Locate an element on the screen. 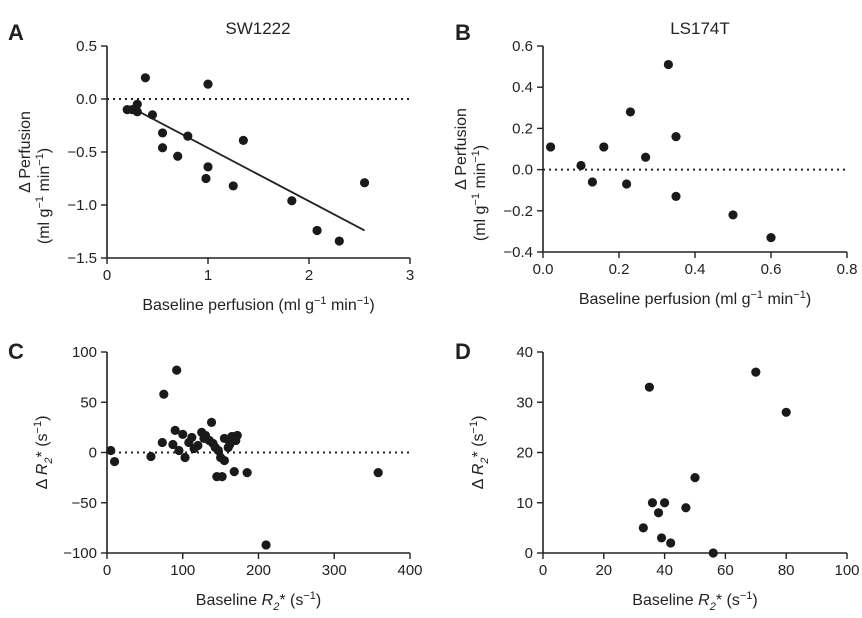 This screenshot has height=618, width=862. y-tick-label: −1.0 is located at coordinates (82, 205).